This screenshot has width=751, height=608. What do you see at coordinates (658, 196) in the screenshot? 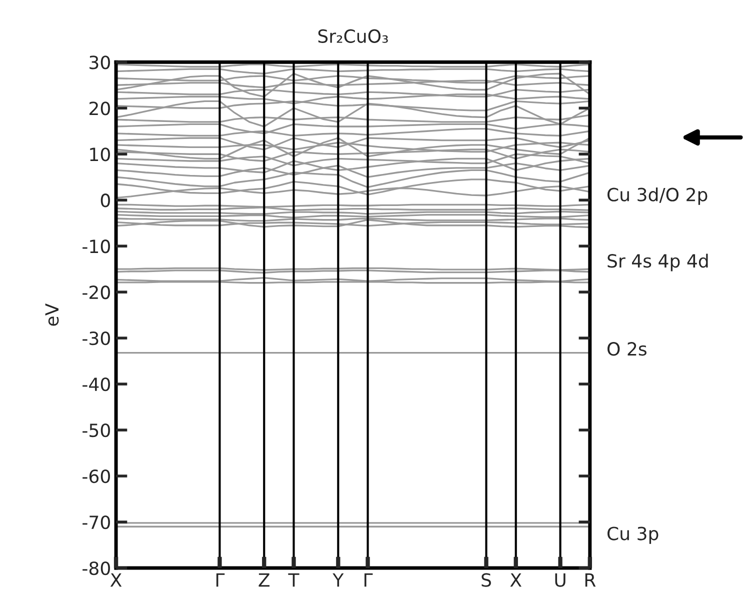
I see `text: Cu 3d/O 2p` at bounding box center [658, 196].